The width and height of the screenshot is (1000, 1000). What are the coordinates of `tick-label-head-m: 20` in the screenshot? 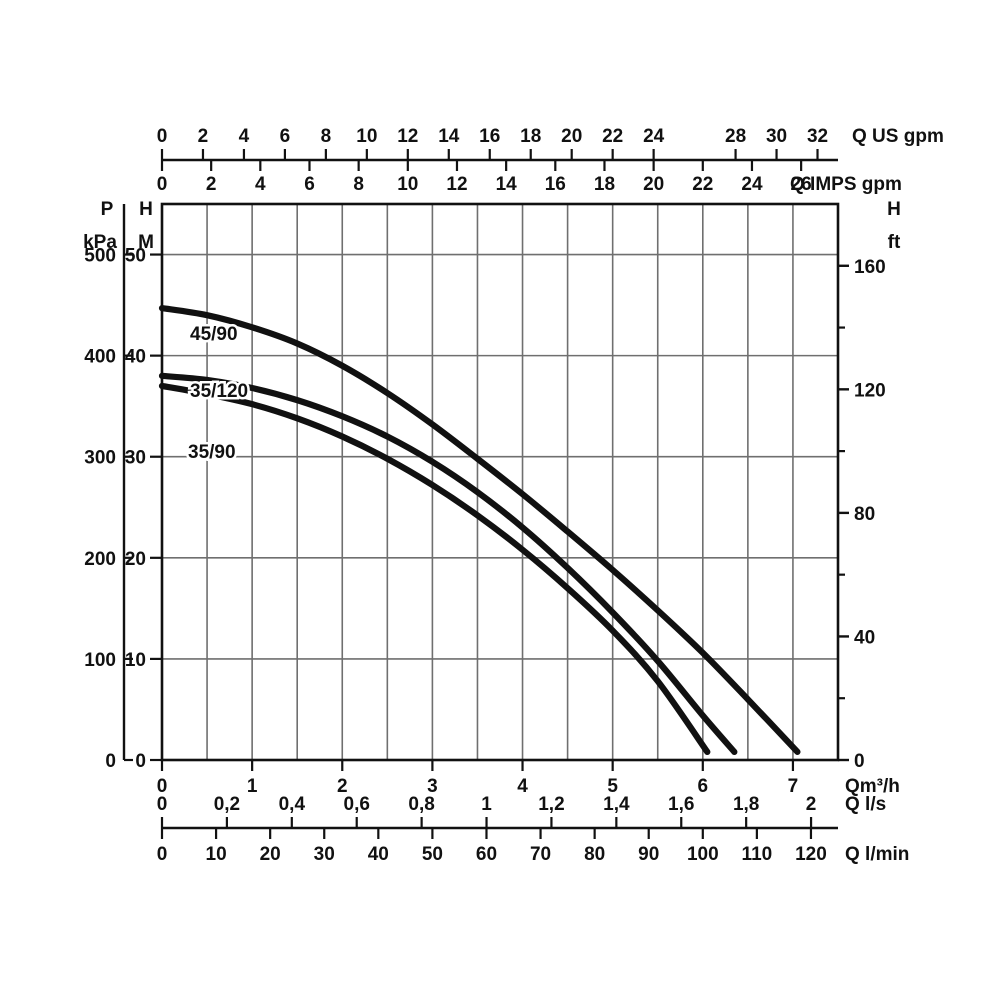 It's located at (135, 559).